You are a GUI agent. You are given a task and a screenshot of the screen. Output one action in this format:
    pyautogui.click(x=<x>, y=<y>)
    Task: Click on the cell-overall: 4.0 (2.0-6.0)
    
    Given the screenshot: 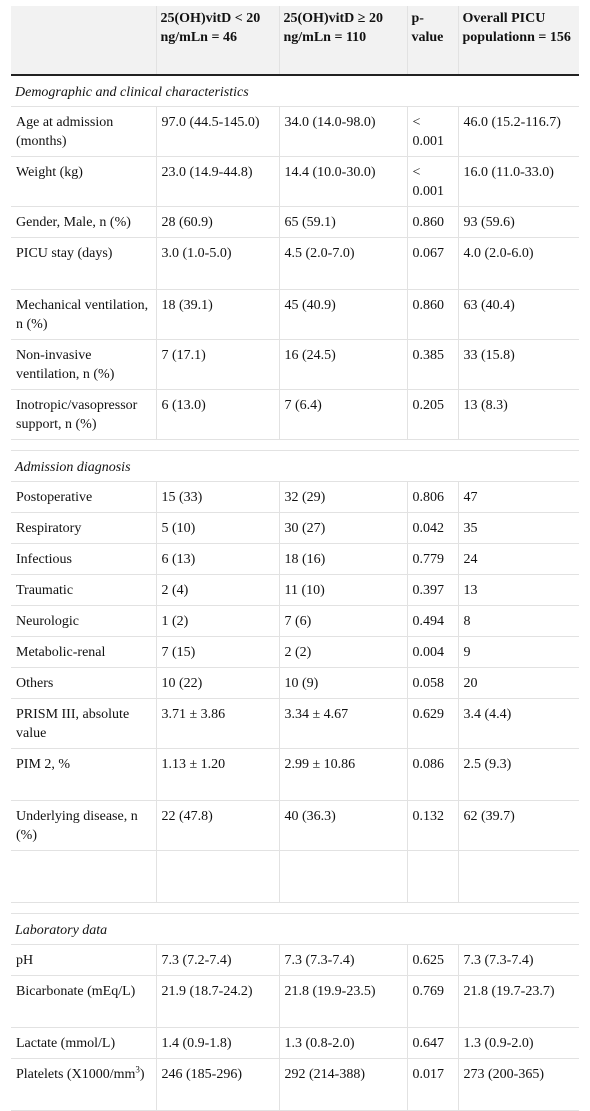 What is the action you would take?
    pyautogui.click(x=518, y=263)
    